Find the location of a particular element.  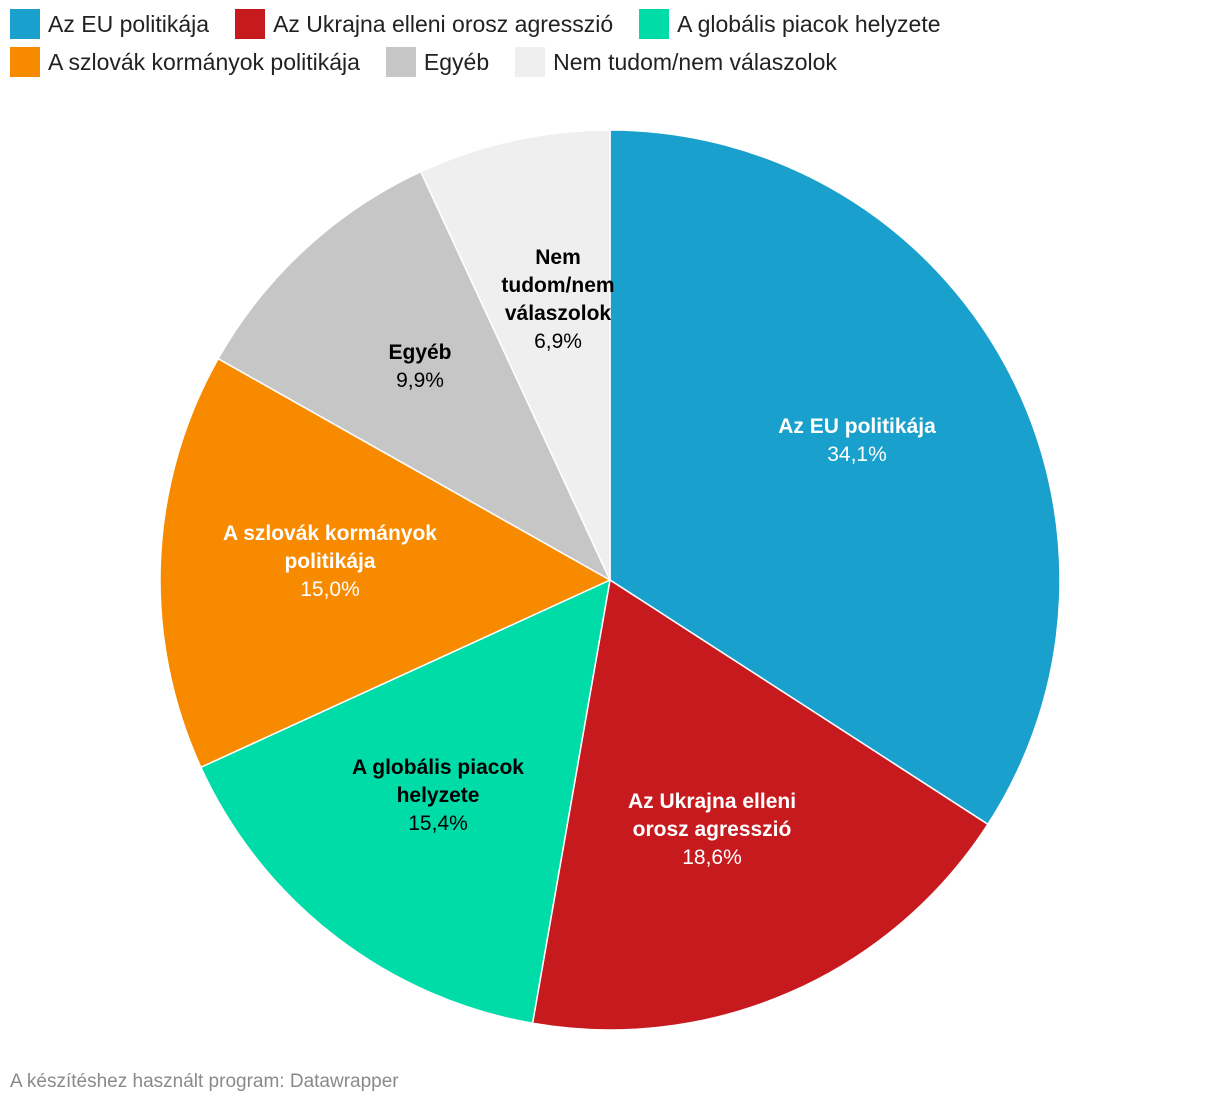

slice-label: Az EU politikája is located at coordinates (857, 426).